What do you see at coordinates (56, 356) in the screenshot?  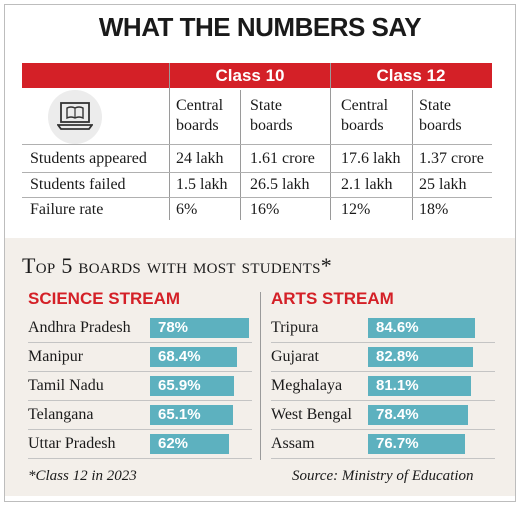 I see `bar-category-label: Manipur` at bounding box center [56, 356].